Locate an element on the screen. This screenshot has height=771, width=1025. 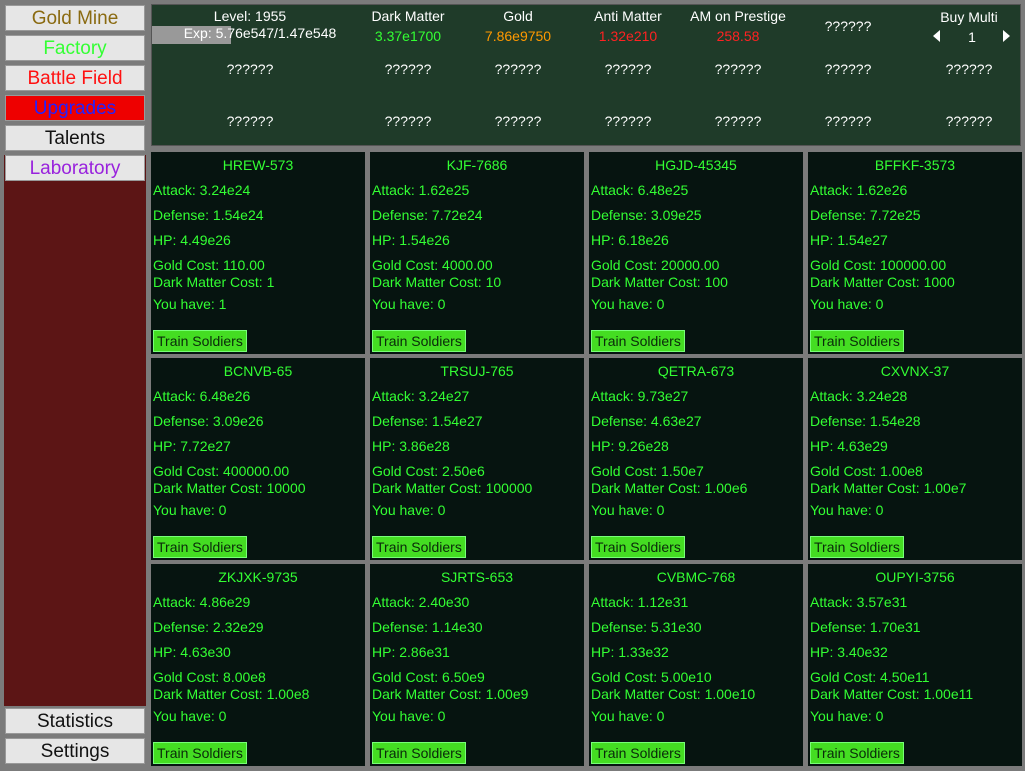
unit-defense: Defense: 1.14e30 is located at coordinates (427, 627).